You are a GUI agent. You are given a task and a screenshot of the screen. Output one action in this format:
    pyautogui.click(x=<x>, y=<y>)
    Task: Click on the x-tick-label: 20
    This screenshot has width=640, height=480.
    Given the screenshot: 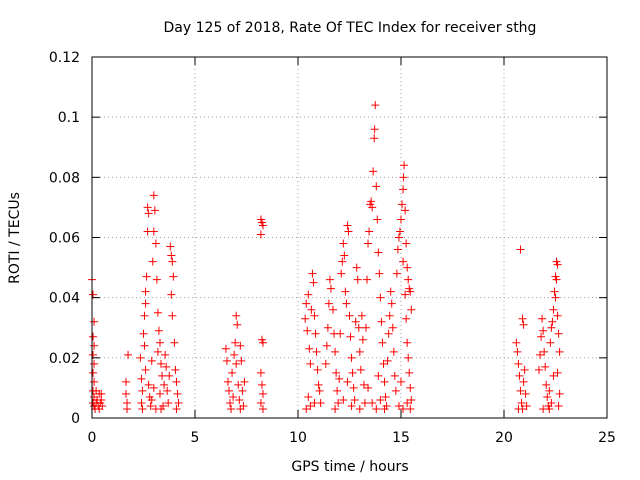 What is the action you would take?
    pyautogui.click(x=504, y=438)
    